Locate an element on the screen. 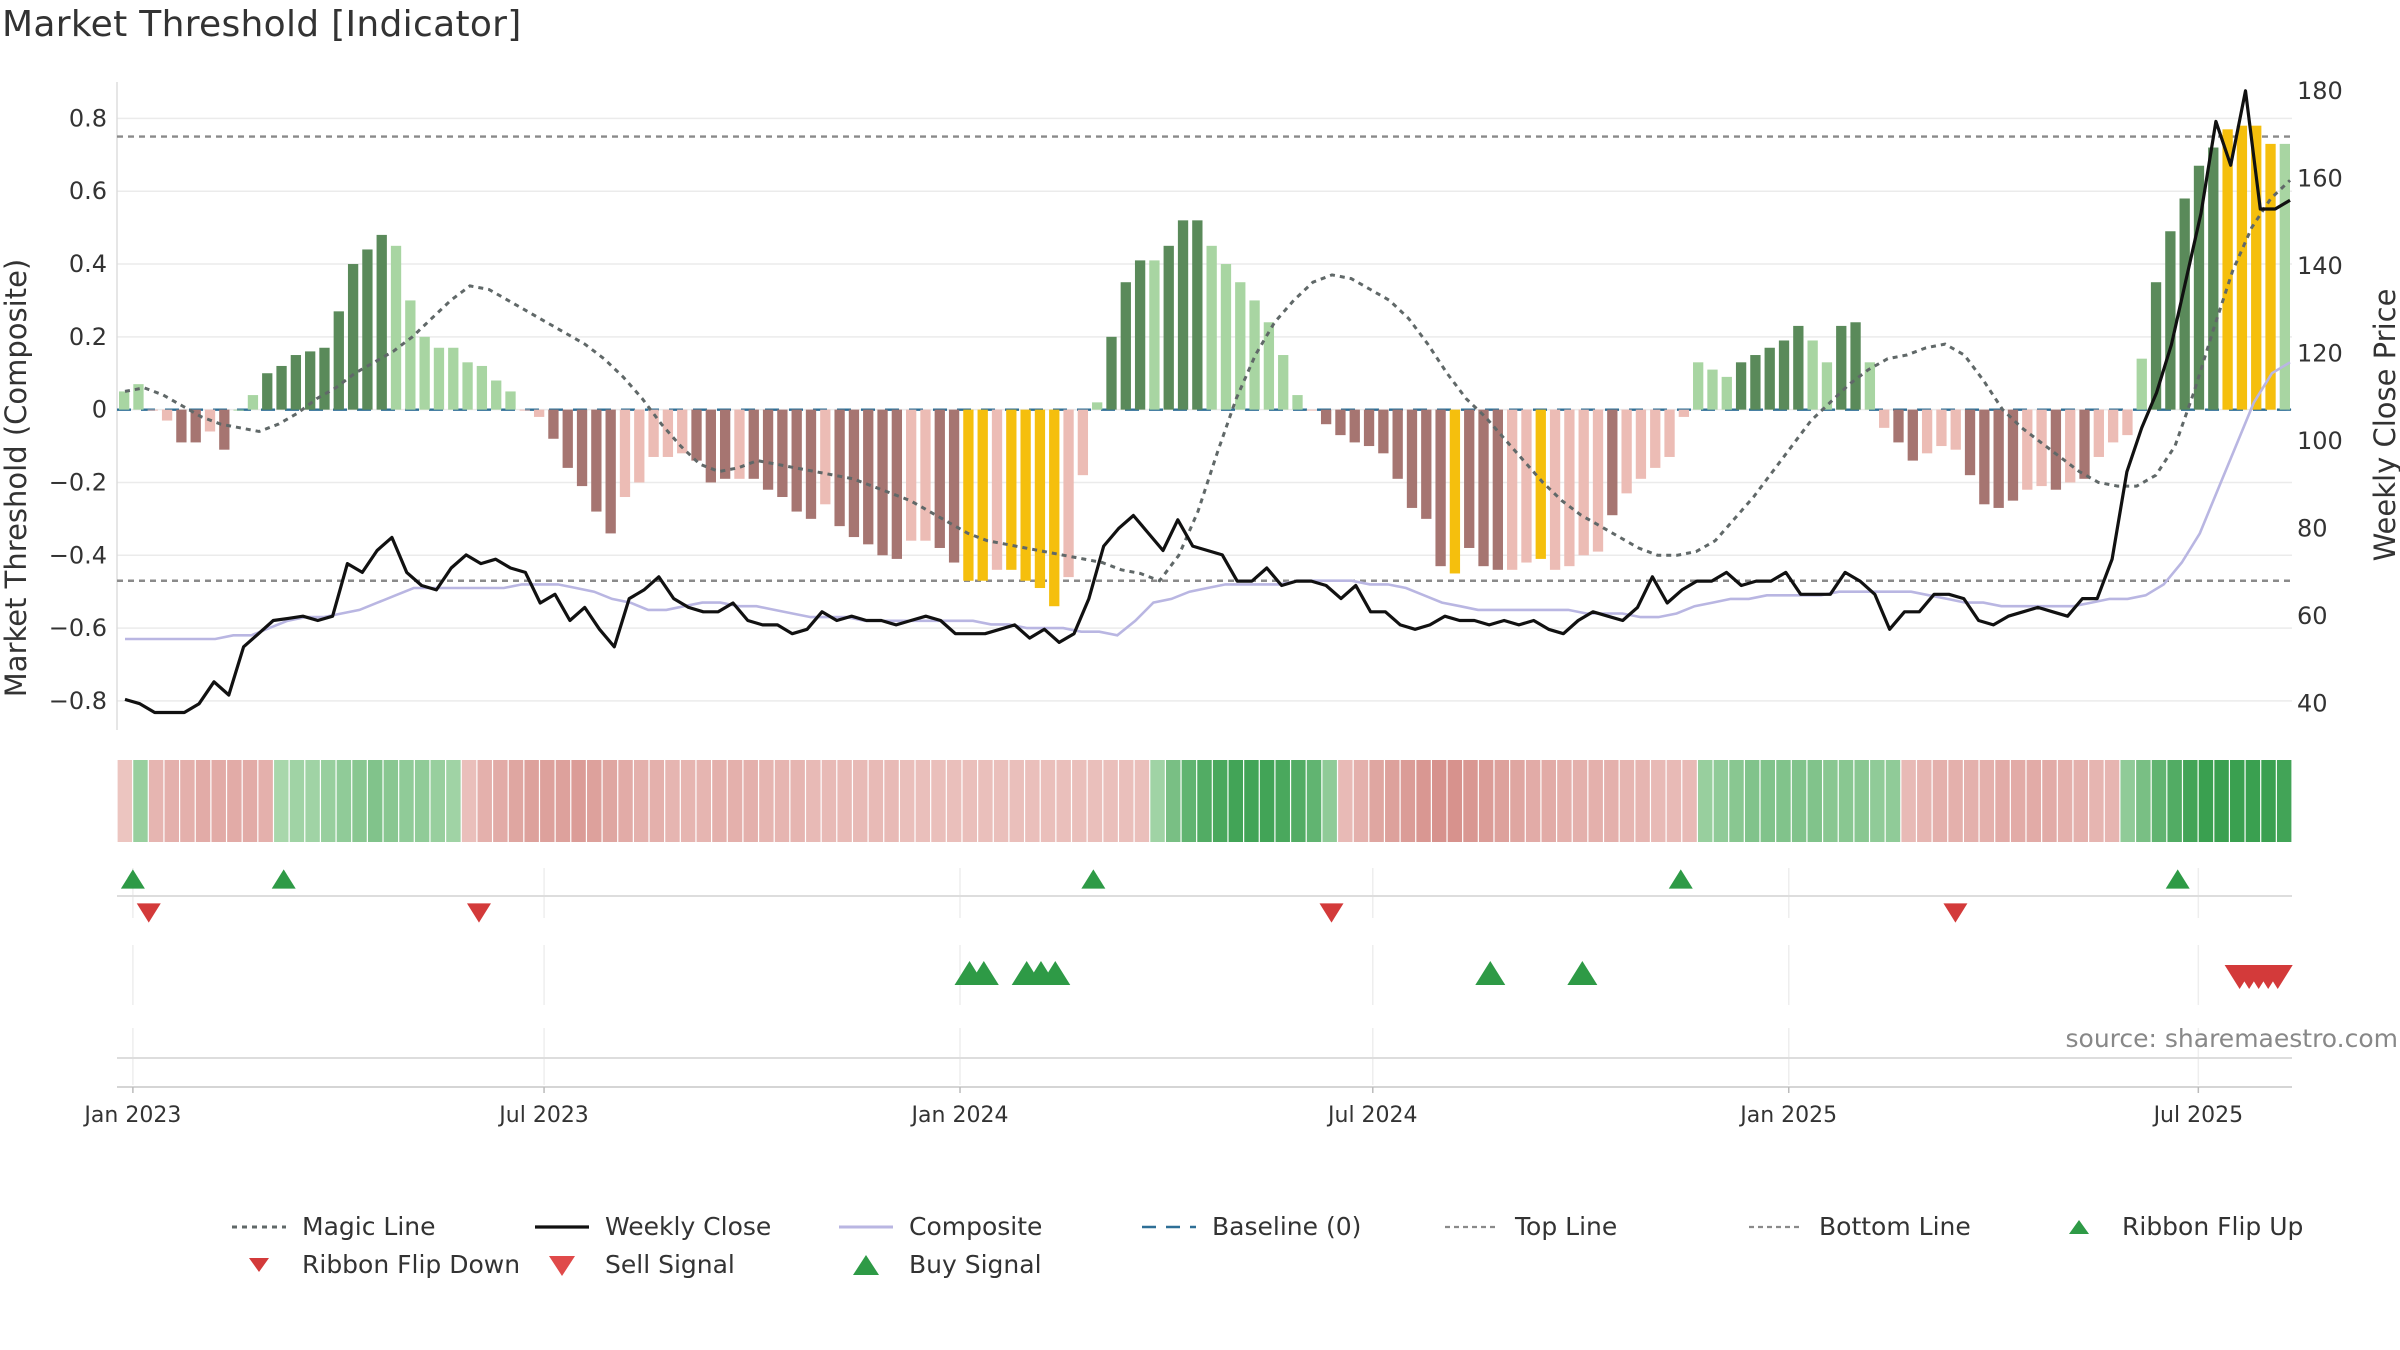  sell-legend-swatch is located at coordinates (562, 1265).